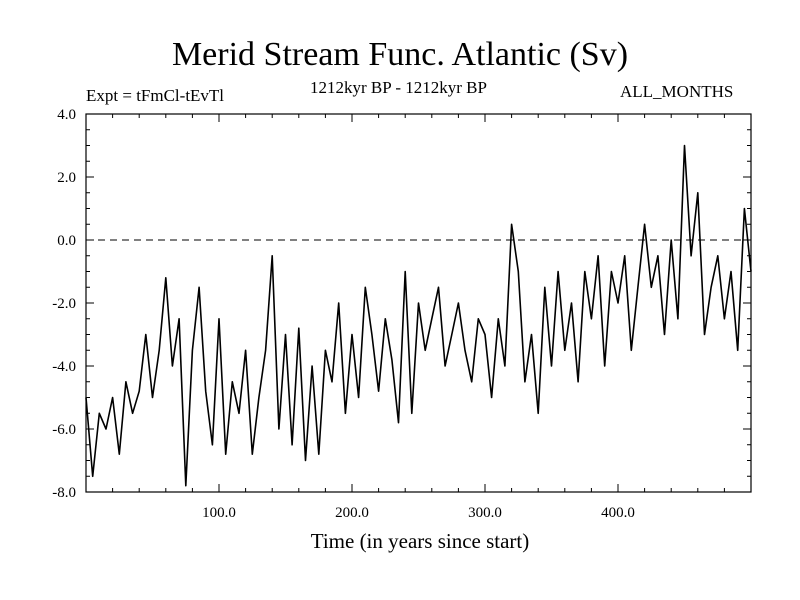 The width and height of the screenshot is (800, 600). Describe the element at coordinates (398, 87) in the screenshot. I see `period-label: 1212kyr BP - 1212kyr BP` at that location.